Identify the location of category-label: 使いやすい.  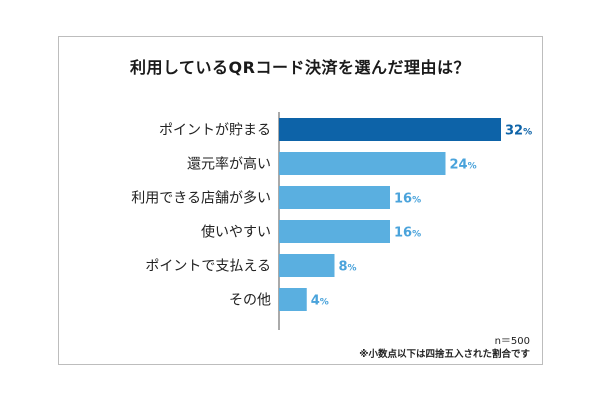
(236, 232).